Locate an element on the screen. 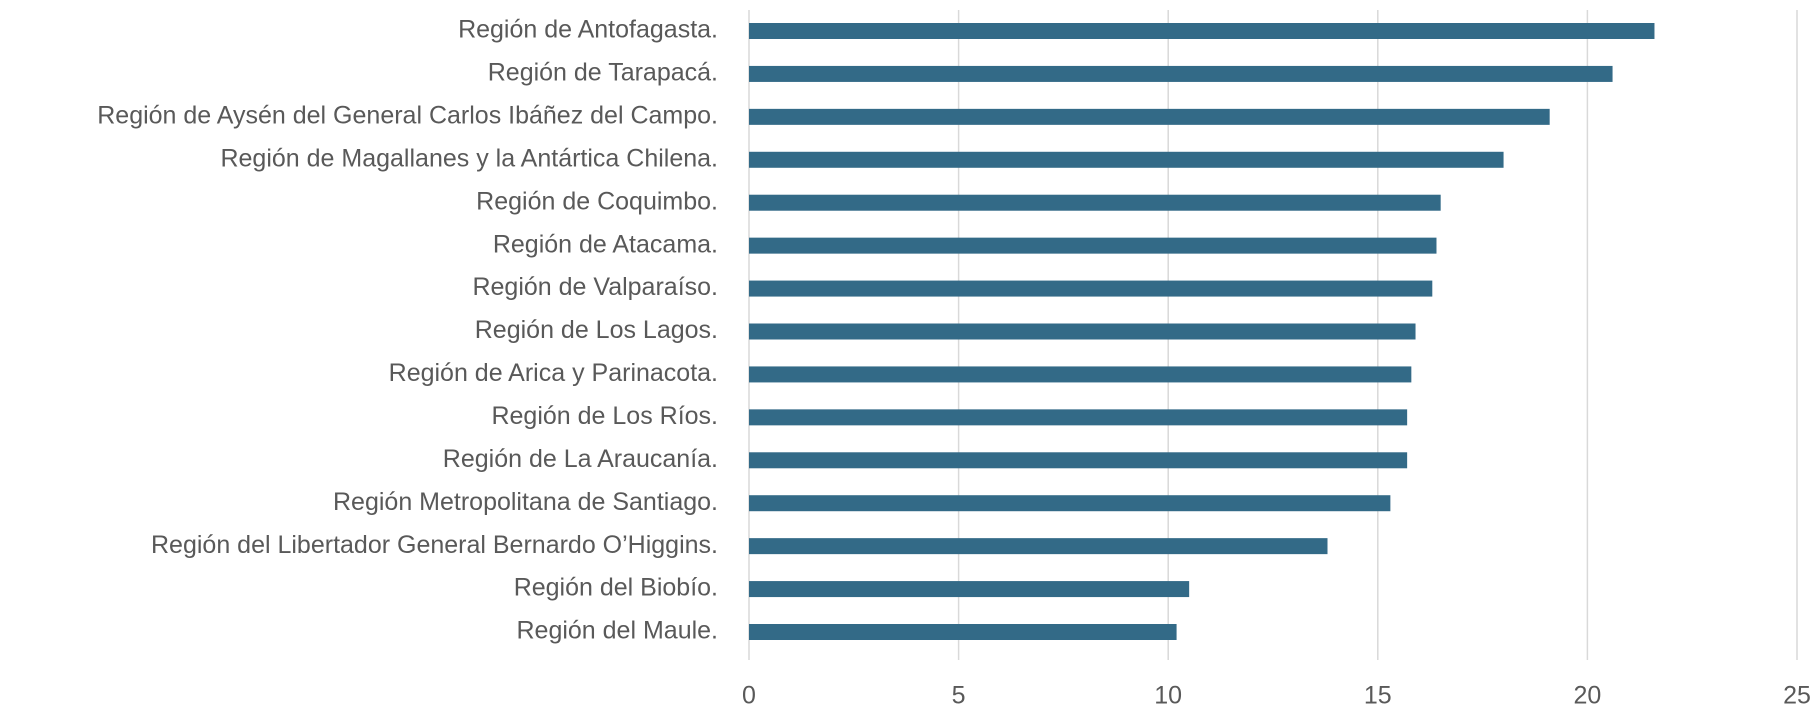 This screenshot has height=708, width=1817. y-tick-label: Región de Los Ríos. is located at coordinates (604, 416).